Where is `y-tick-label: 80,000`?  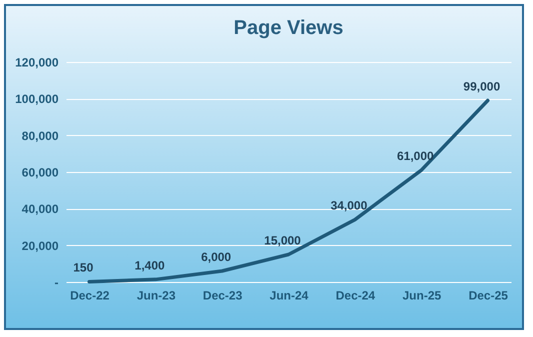 y-tick-label: 80,000 is located at coordinates (40, 135).